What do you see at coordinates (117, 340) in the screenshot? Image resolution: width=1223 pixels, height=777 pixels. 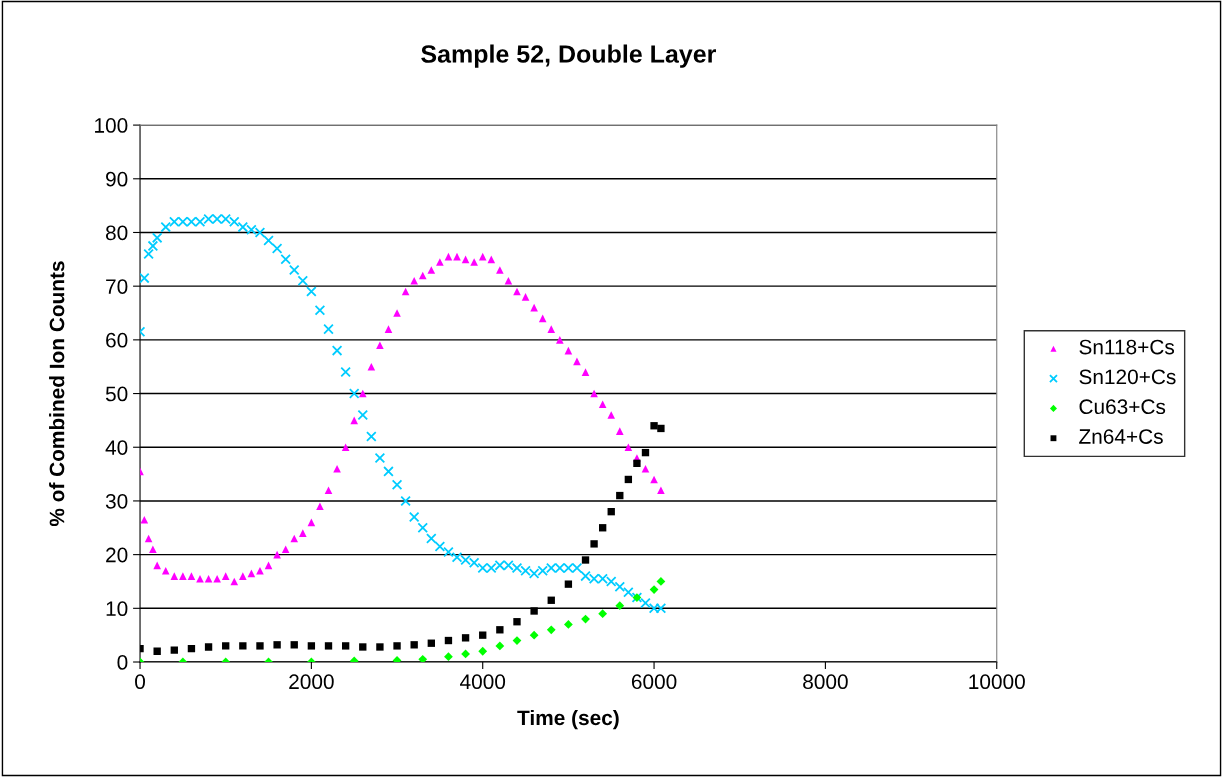 I see `y-tick-label: 60` at bounding box center [117, 340].